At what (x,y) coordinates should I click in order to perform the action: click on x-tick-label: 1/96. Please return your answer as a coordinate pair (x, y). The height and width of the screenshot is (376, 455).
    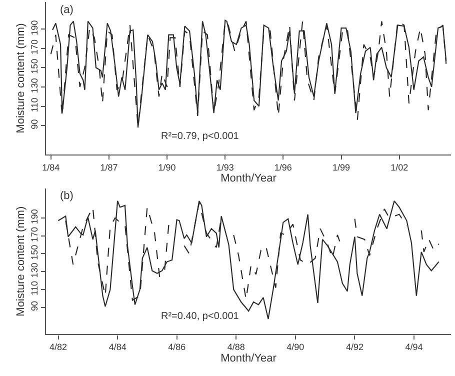
    Looking at the image, I should click on (283, 167).